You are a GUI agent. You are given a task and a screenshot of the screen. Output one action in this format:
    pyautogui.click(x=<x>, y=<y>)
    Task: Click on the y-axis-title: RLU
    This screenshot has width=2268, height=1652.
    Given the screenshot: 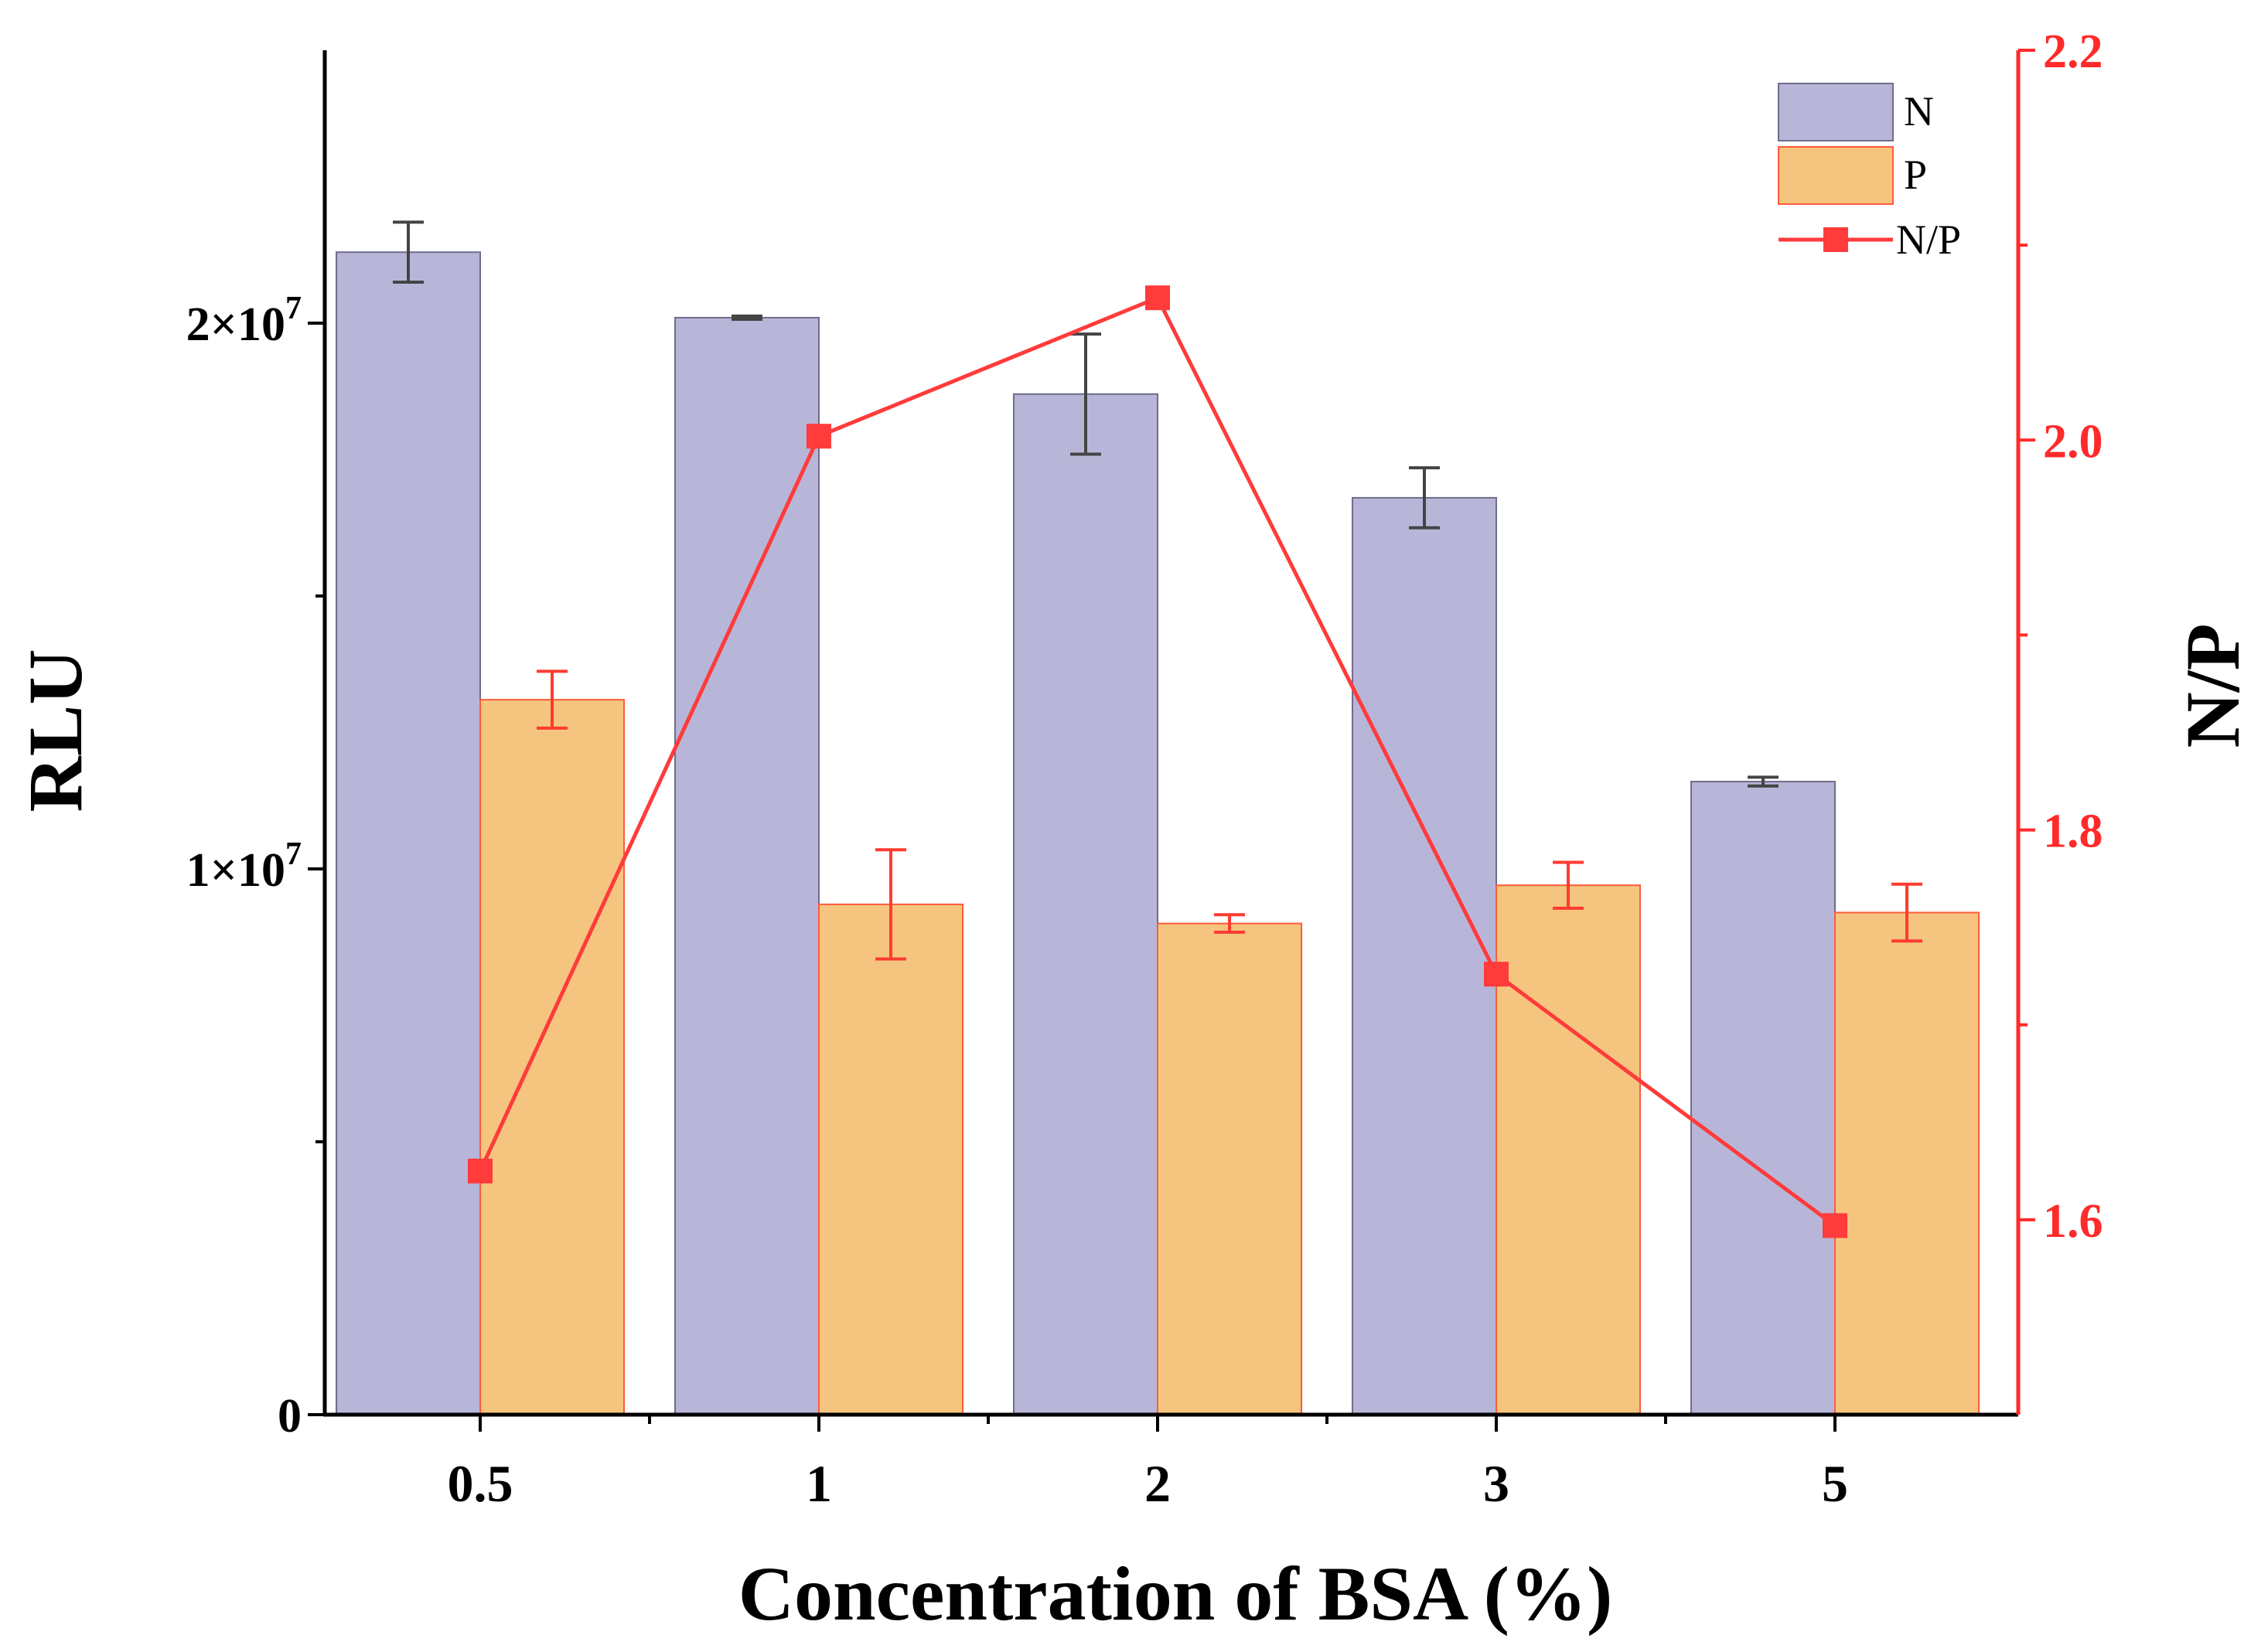 What is the action you would take?
    pyautogui.click(x=55, y=730)
    